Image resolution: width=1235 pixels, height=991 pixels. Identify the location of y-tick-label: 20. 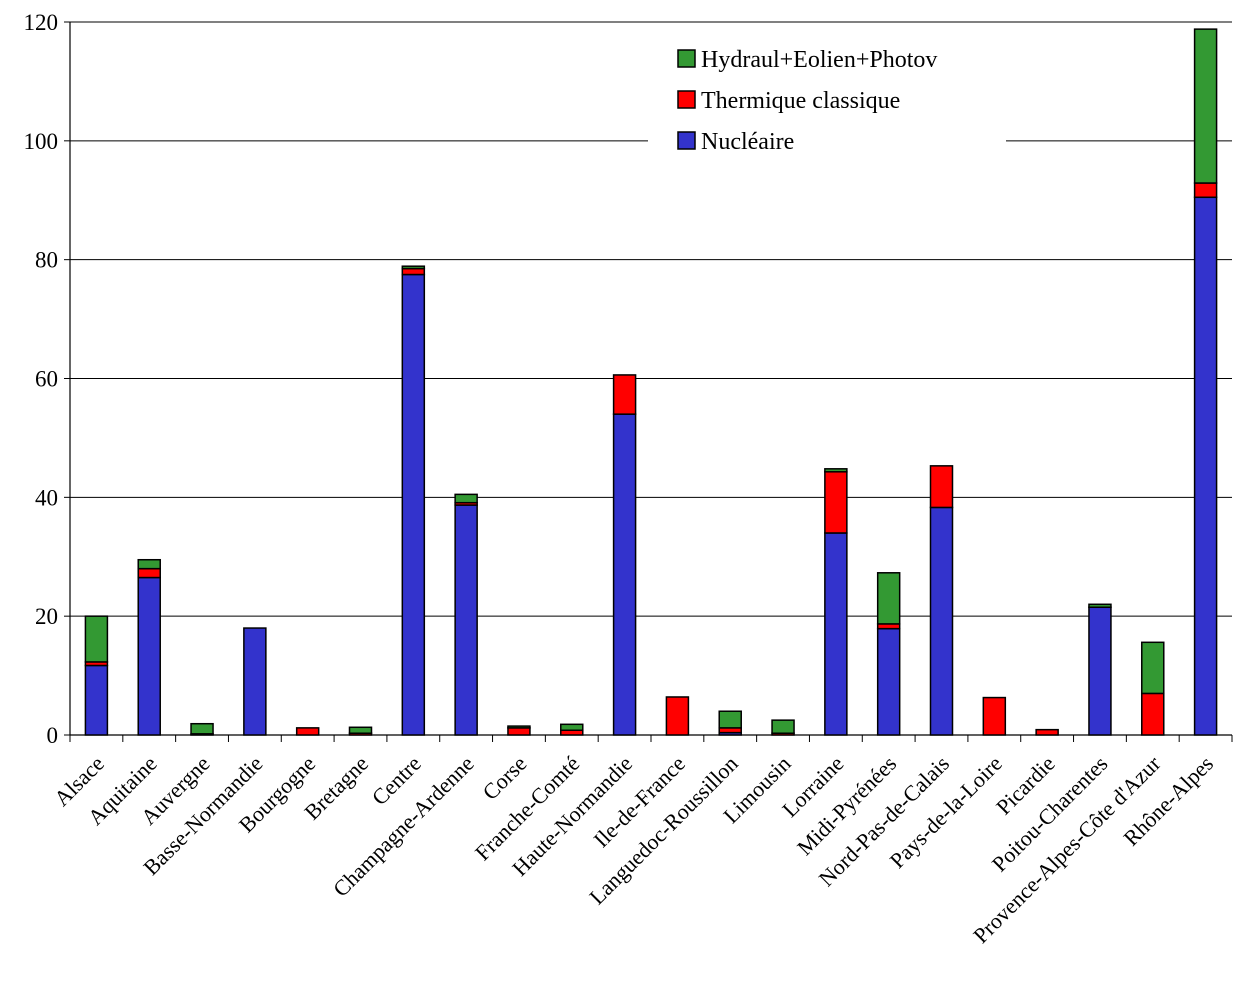
(46, 616).